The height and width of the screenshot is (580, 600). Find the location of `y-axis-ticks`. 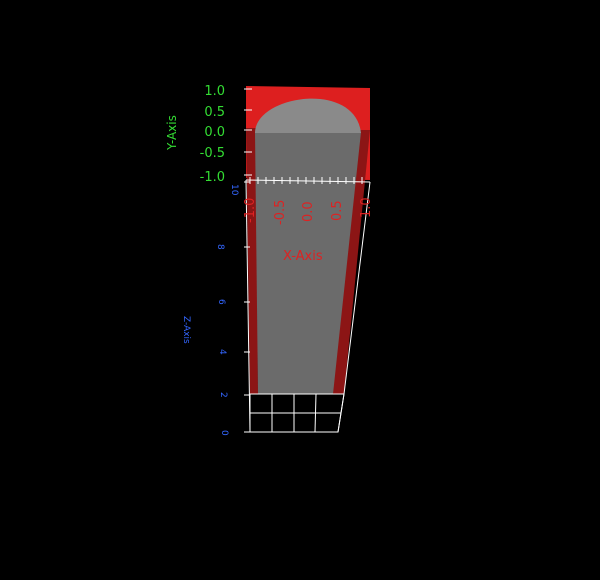

y-axis-ticks is located at coordinates (248, 132).